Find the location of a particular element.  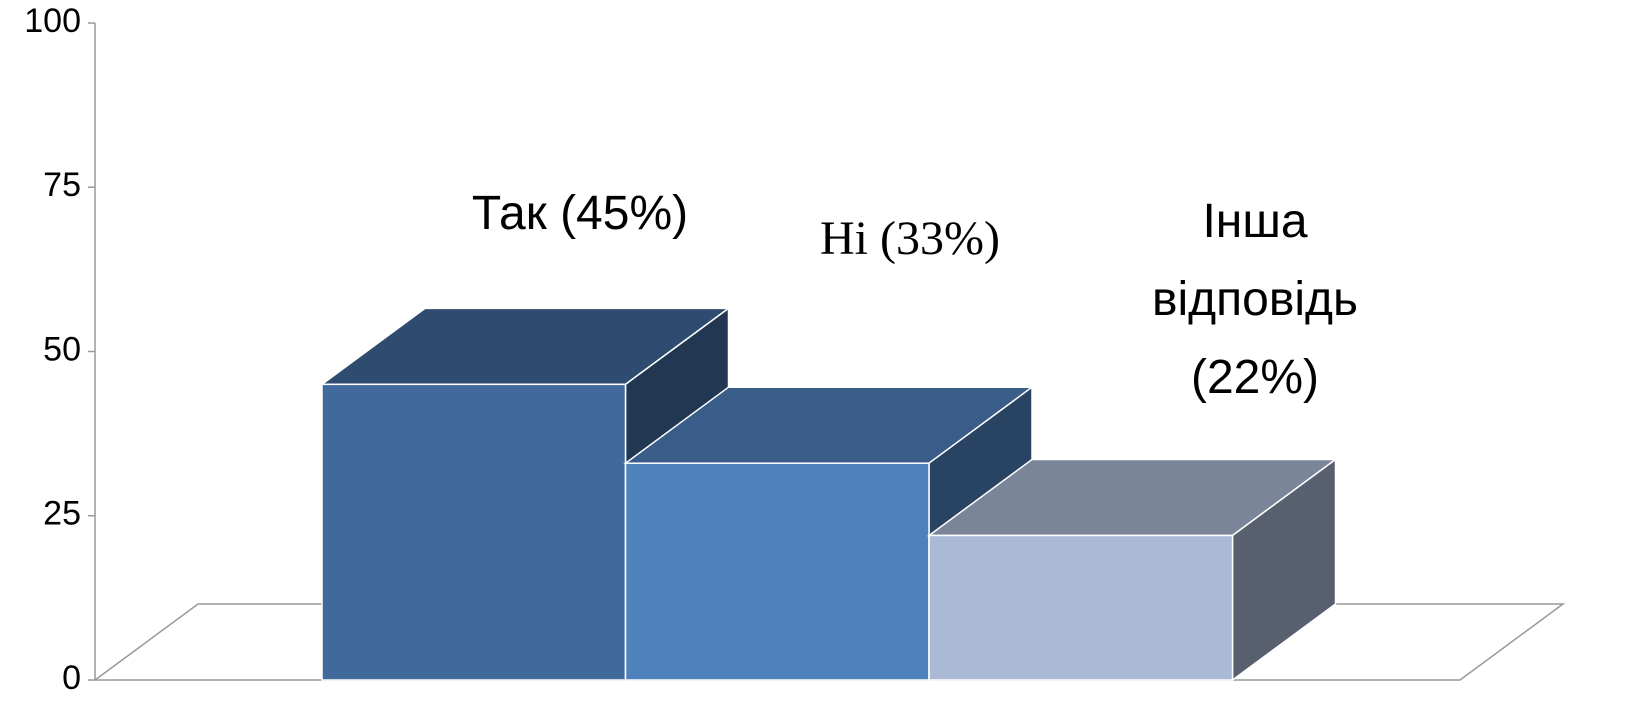

value-label: Так (45%) is located at coordinates (580, 213).